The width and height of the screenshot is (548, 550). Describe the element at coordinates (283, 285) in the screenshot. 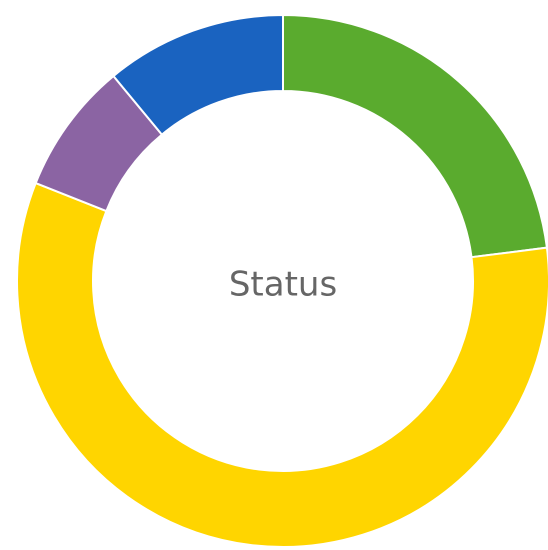

I see `center-label: Status` at that location.